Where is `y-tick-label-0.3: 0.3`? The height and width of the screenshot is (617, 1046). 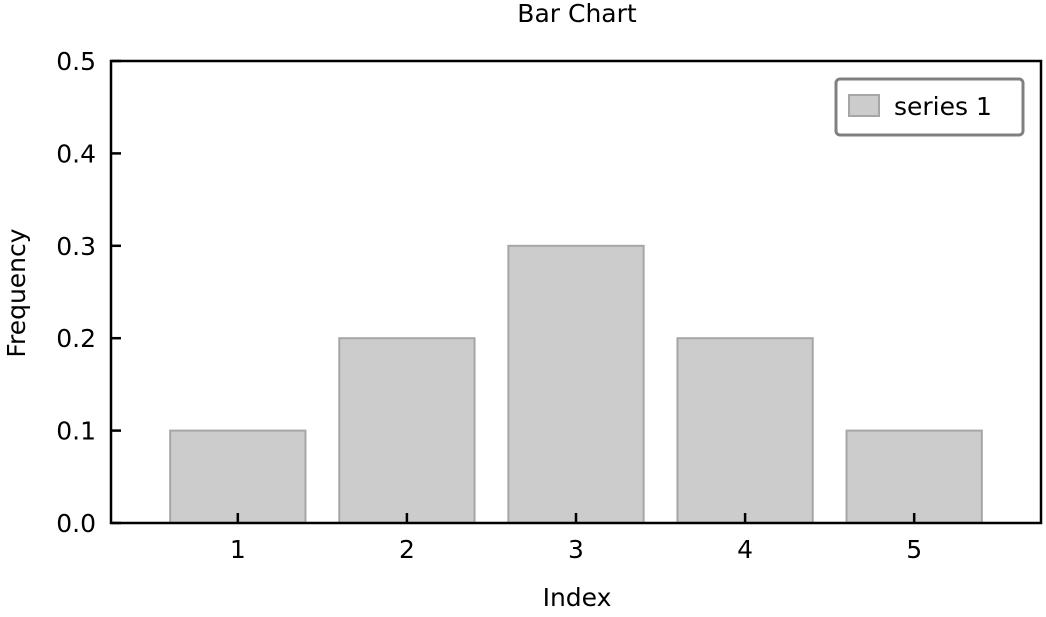
y-tick-label-0.3: 0.3 is located at coordinates (76, 246).